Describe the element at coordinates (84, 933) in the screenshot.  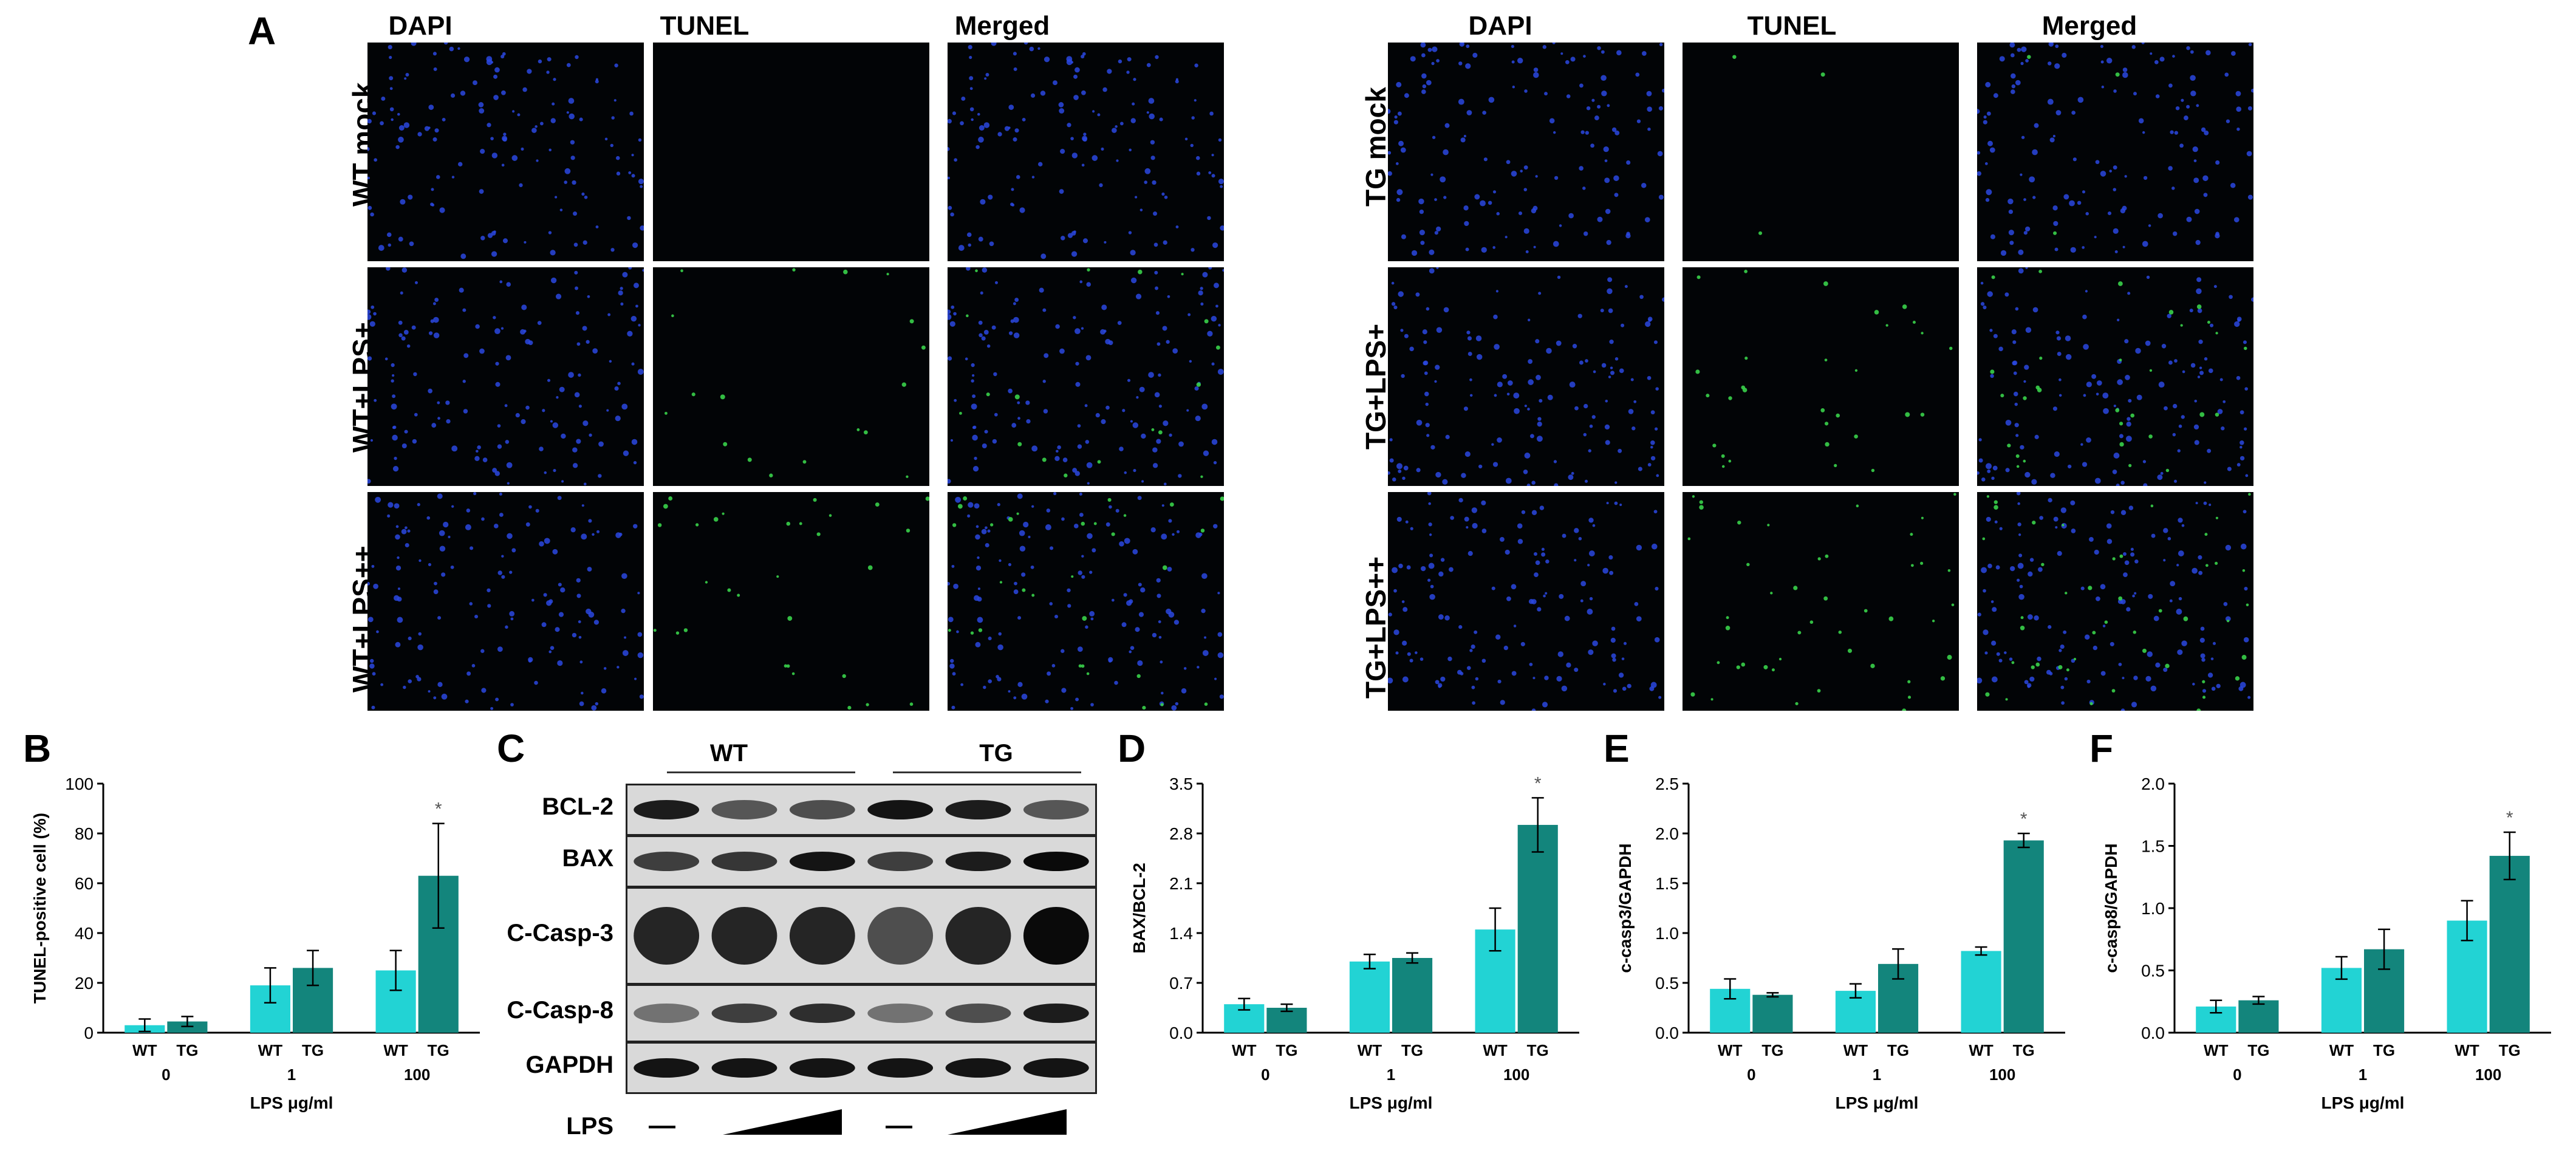
I see `y-tick-label: 40` at that location.